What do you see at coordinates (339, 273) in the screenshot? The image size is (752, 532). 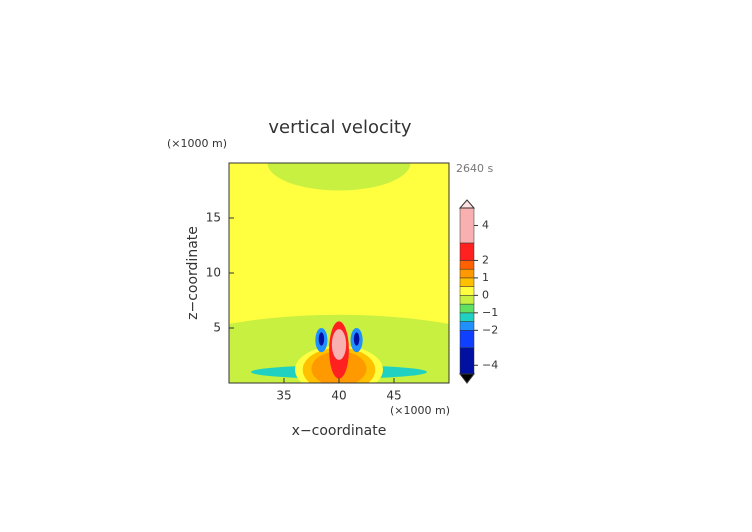 I see `field` at bounding box center [339, 273].